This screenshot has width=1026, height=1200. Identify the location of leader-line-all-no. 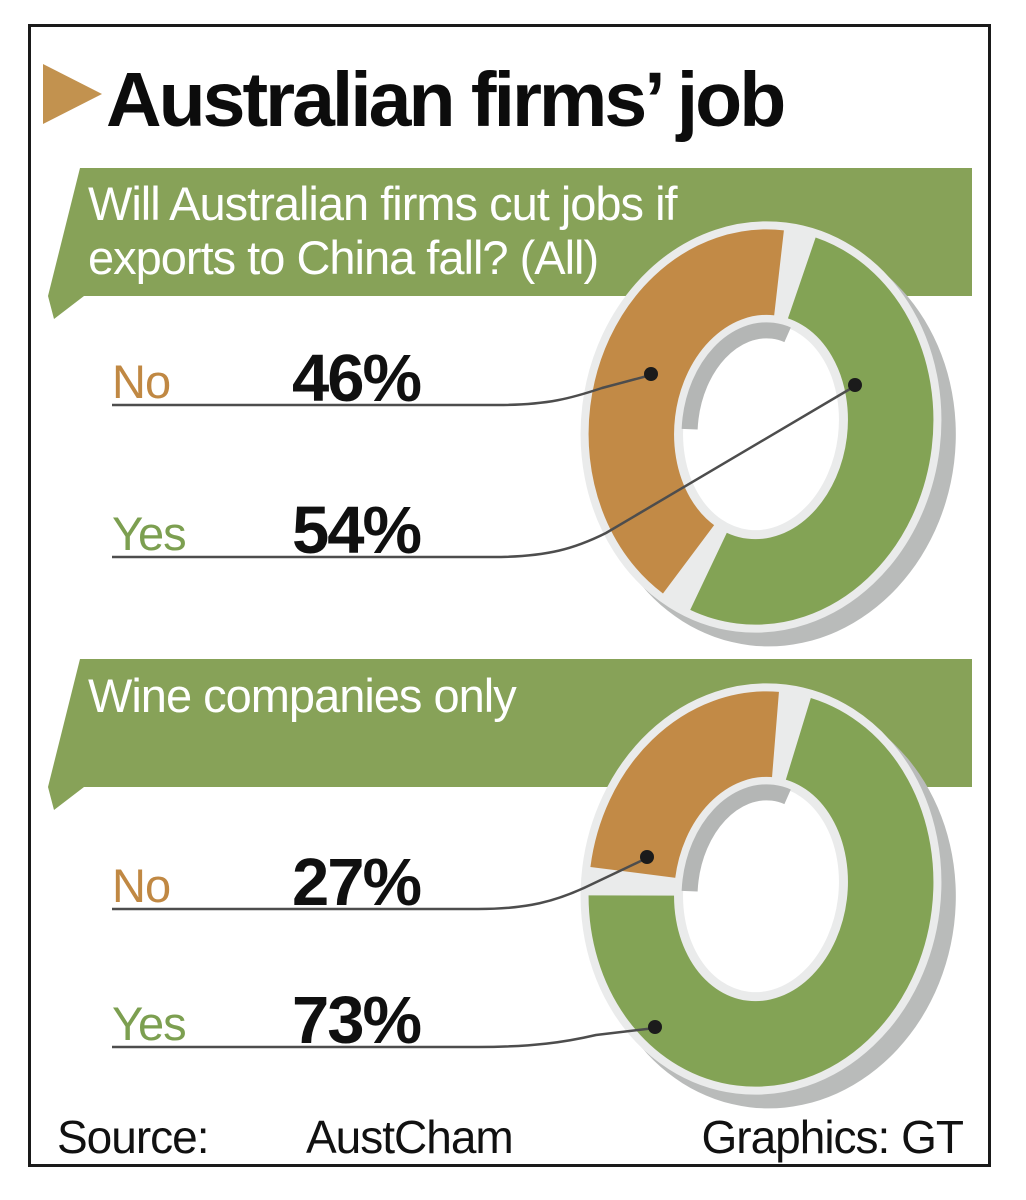
(382, 390).